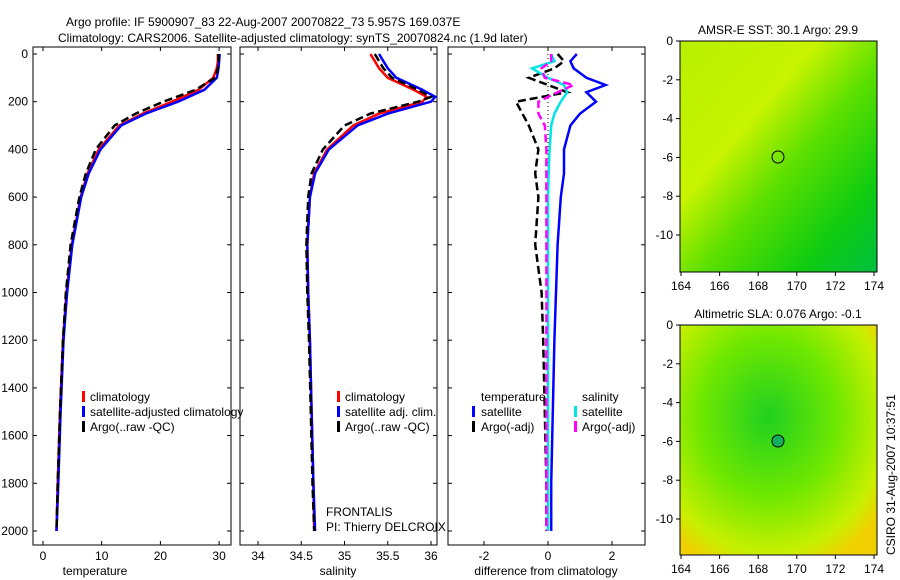 Image resolution: width=900 pixels, height=580 pixels. Describe the element at coordinates (338, 571) in the screenshot. I see `xlabel-salinity: salinity` at that location.